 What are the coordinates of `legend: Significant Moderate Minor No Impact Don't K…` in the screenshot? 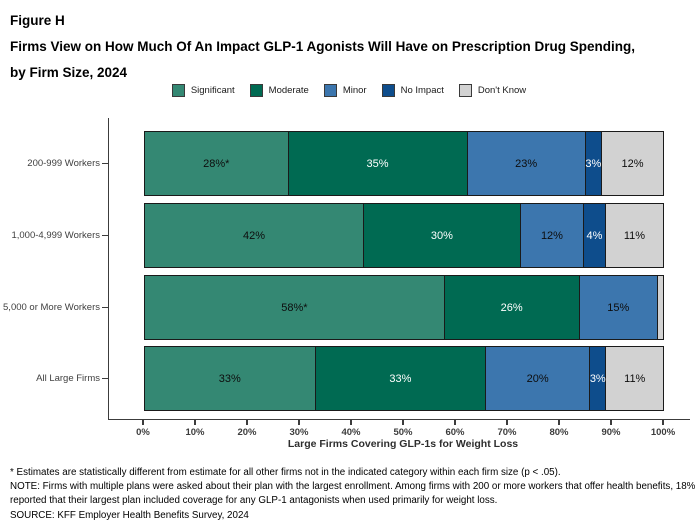 It's located at (349, 90).